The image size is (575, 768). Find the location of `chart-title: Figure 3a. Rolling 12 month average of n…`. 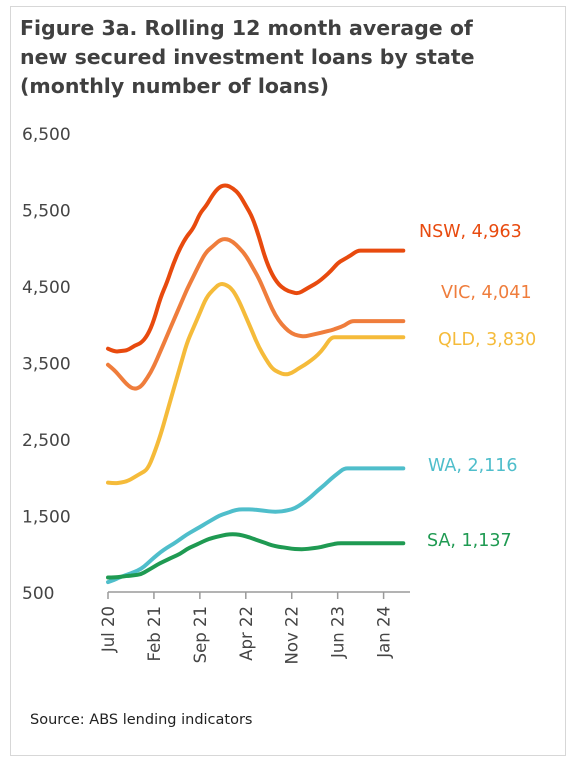

chart-title: Figure 3a. Rolling 12 month average of n… is located at coordinates (280, 57).